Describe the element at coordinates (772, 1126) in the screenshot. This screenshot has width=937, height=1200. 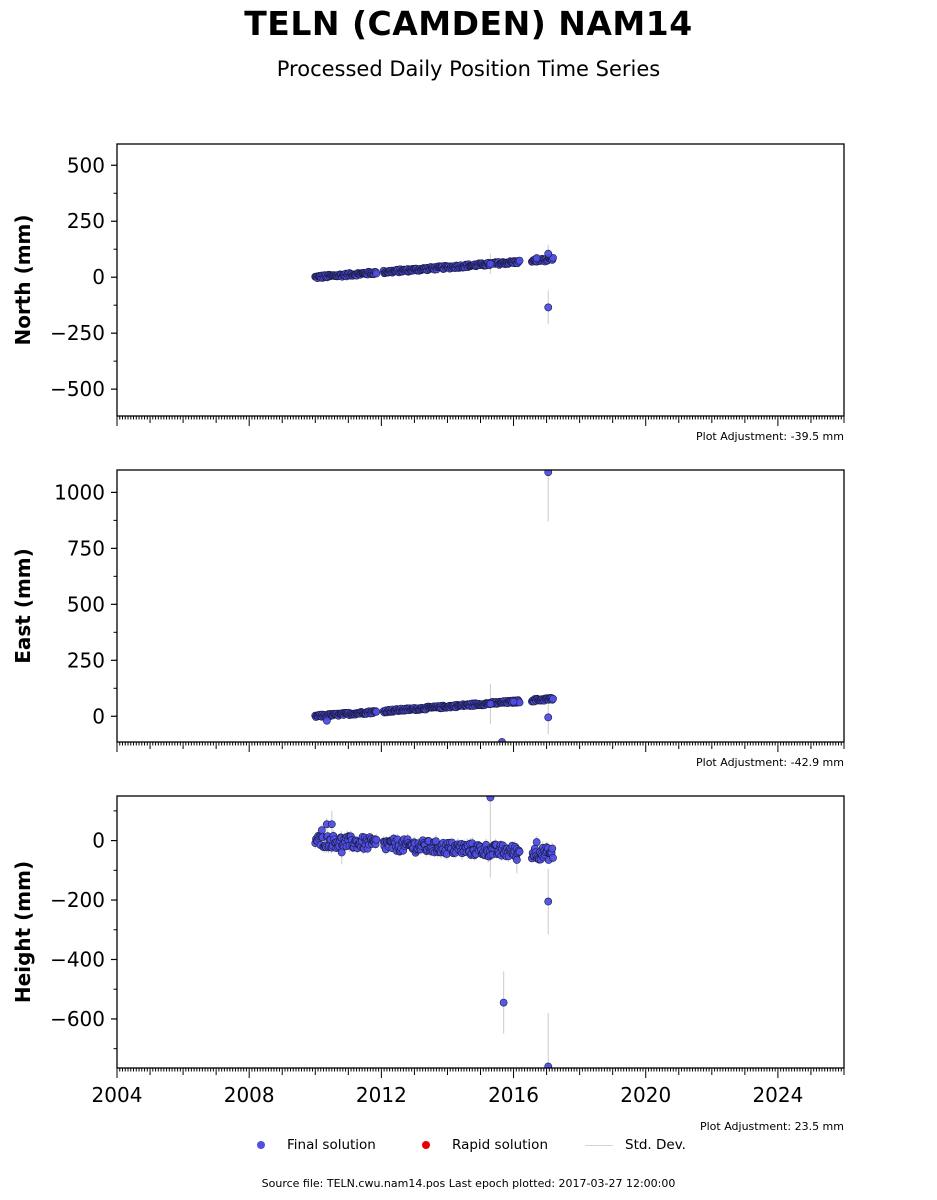
I see `plot-adjustment-label: Plot Adjustment: 23.5 mm` at that location.